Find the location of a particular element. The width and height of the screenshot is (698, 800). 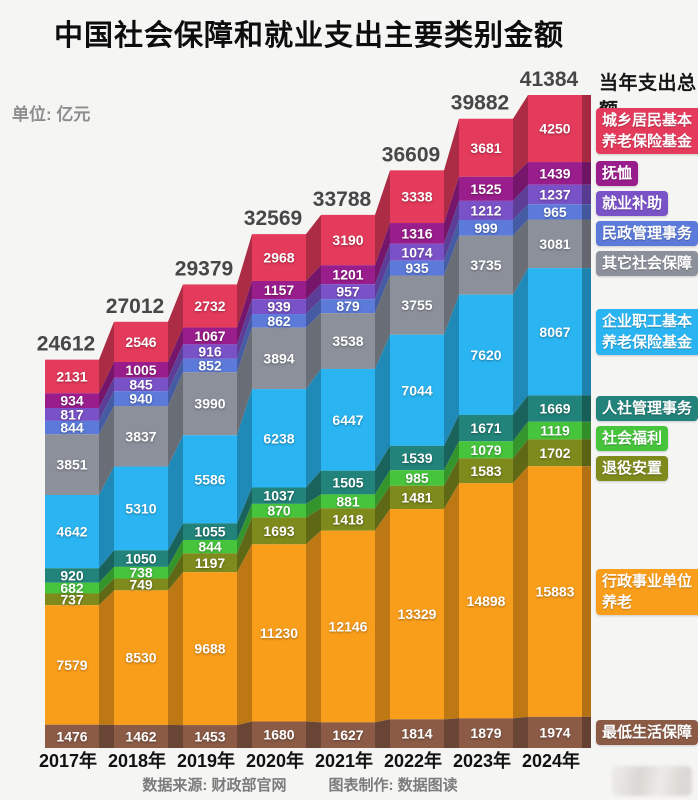

watermark-blur is located at coordinates (652, 781).